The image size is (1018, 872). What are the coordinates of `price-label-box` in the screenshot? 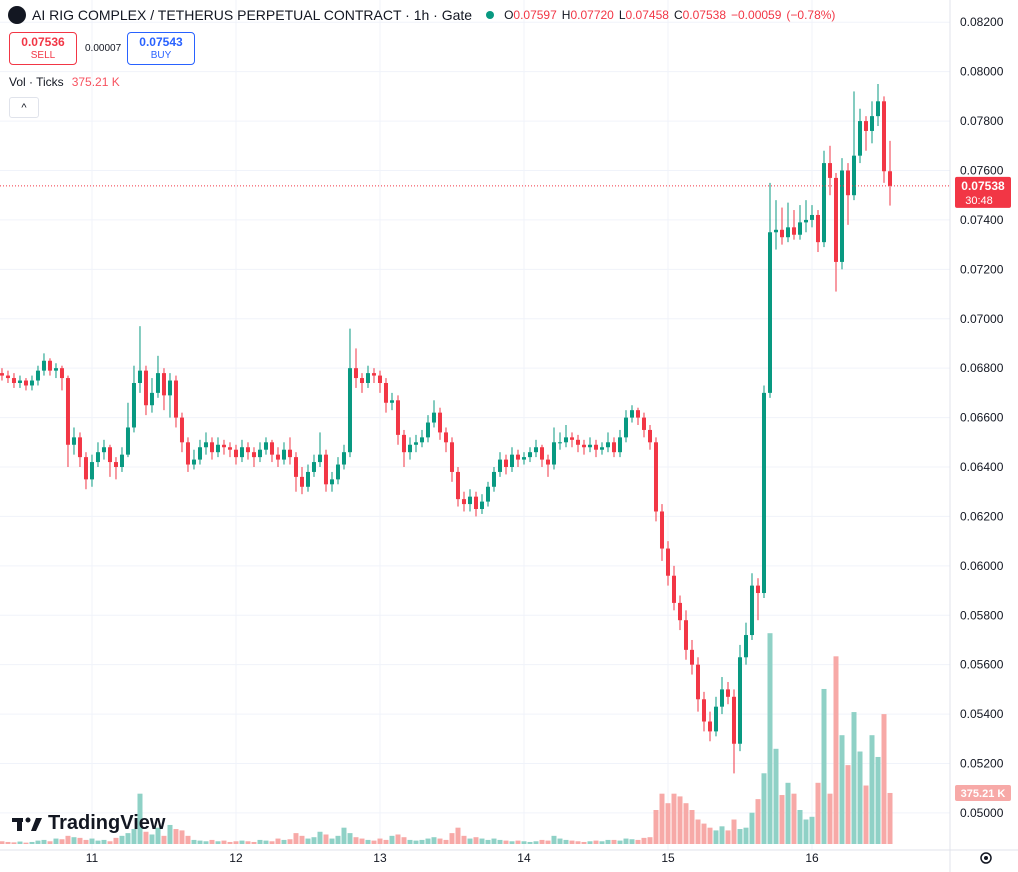 It's located at (983, 192).